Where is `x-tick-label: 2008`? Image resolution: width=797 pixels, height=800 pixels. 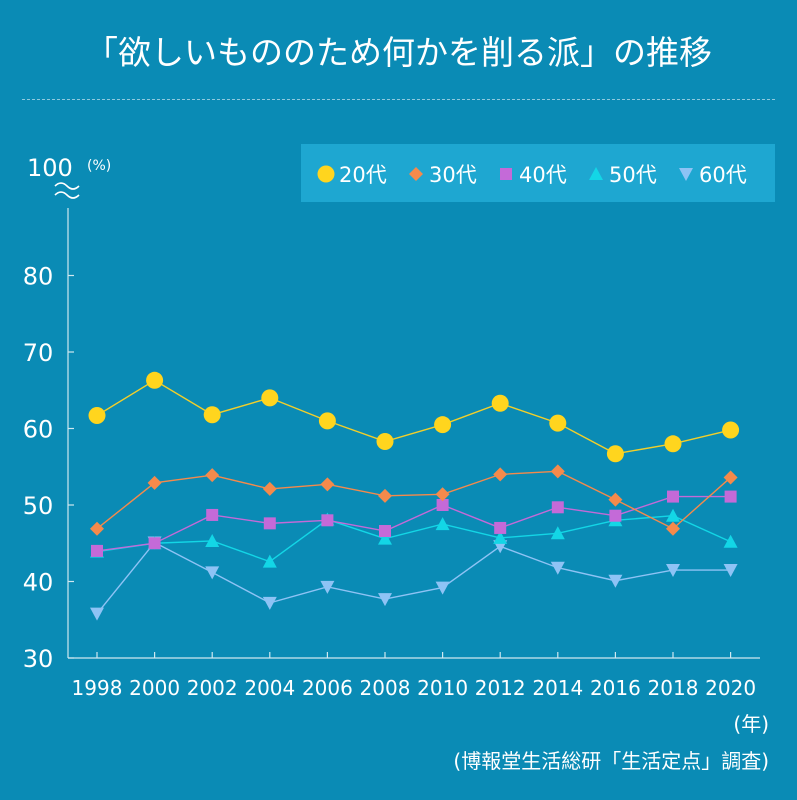 x-tick-label: 2008 is located at coordinates (385, 688).